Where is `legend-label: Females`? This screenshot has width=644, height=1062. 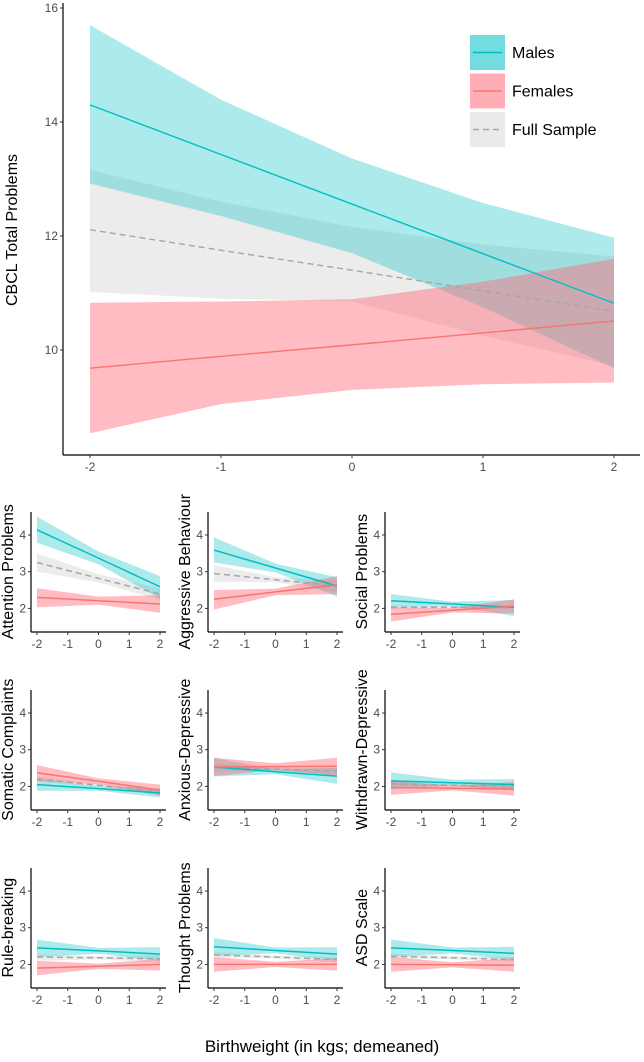 legend-label: Females is located at coordinates (542, 92).